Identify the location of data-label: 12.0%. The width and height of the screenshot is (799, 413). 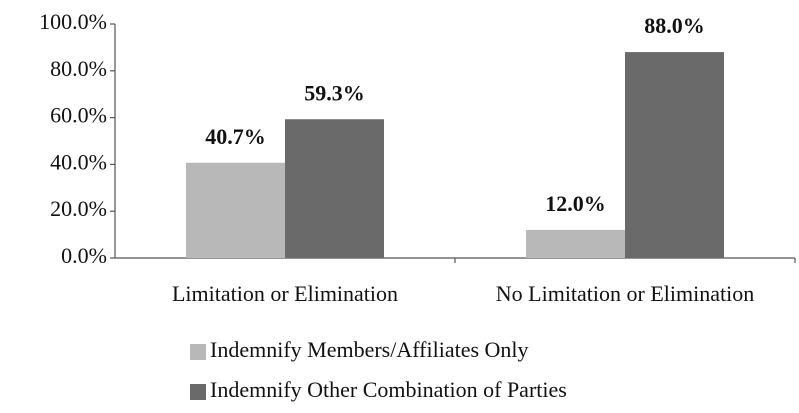
(575, 203).